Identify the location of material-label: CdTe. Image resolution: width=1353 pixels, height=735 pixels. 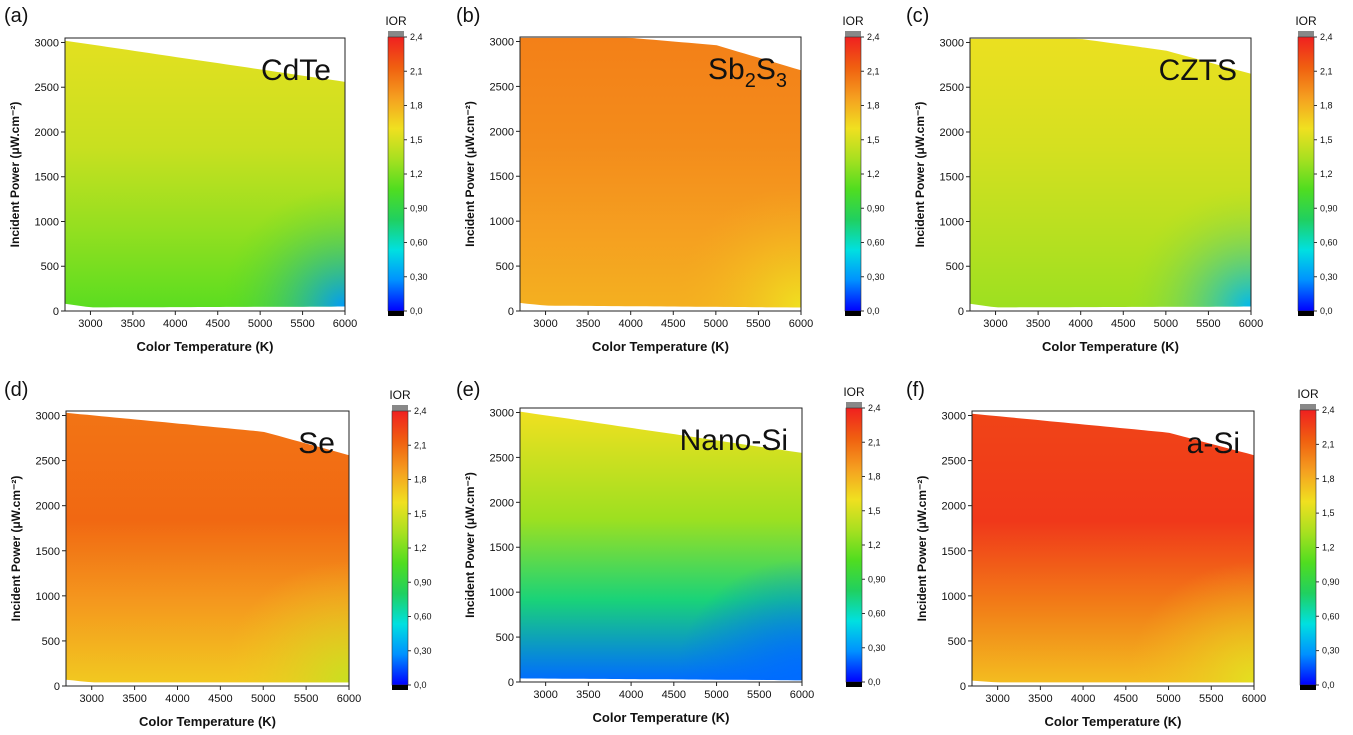
(296, 70).